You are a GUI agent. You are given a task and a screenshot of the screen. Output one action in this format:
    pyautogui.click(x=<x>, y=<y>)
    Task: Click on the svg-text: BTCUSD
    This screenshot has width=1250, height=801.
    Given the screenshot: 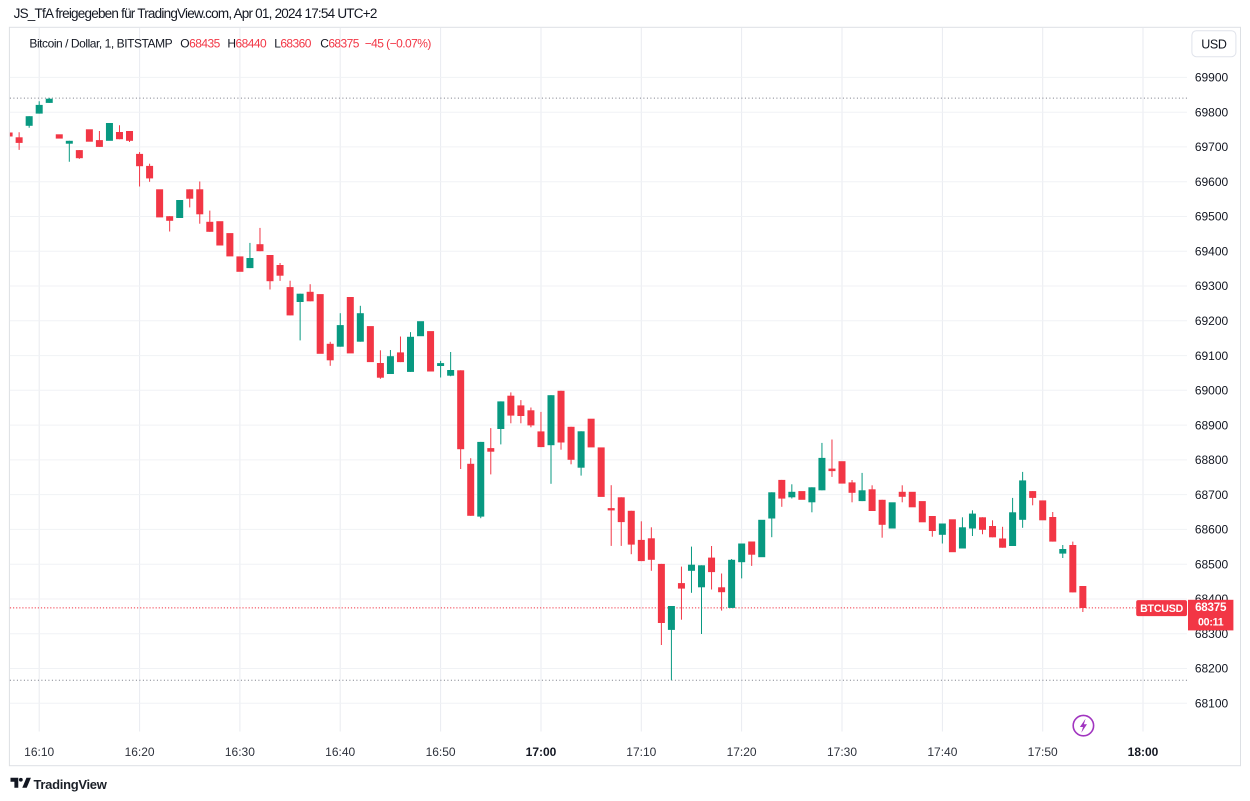 What is the action you would take?
    pyautogui.click(x=1161, y=609)
    